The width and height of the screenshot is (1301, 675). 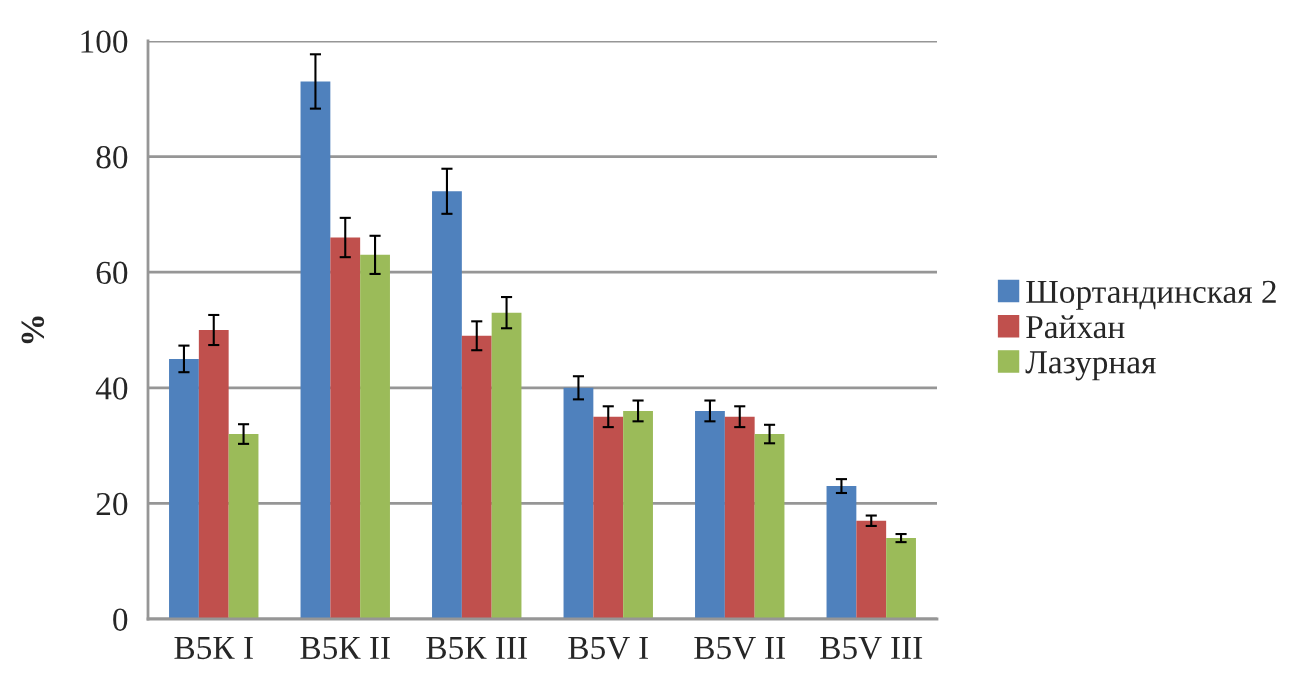 What do you see at coordinates (120, 619) in the screenshot?
I see `y-tick-label: 0` at bounding box center [120, 619].